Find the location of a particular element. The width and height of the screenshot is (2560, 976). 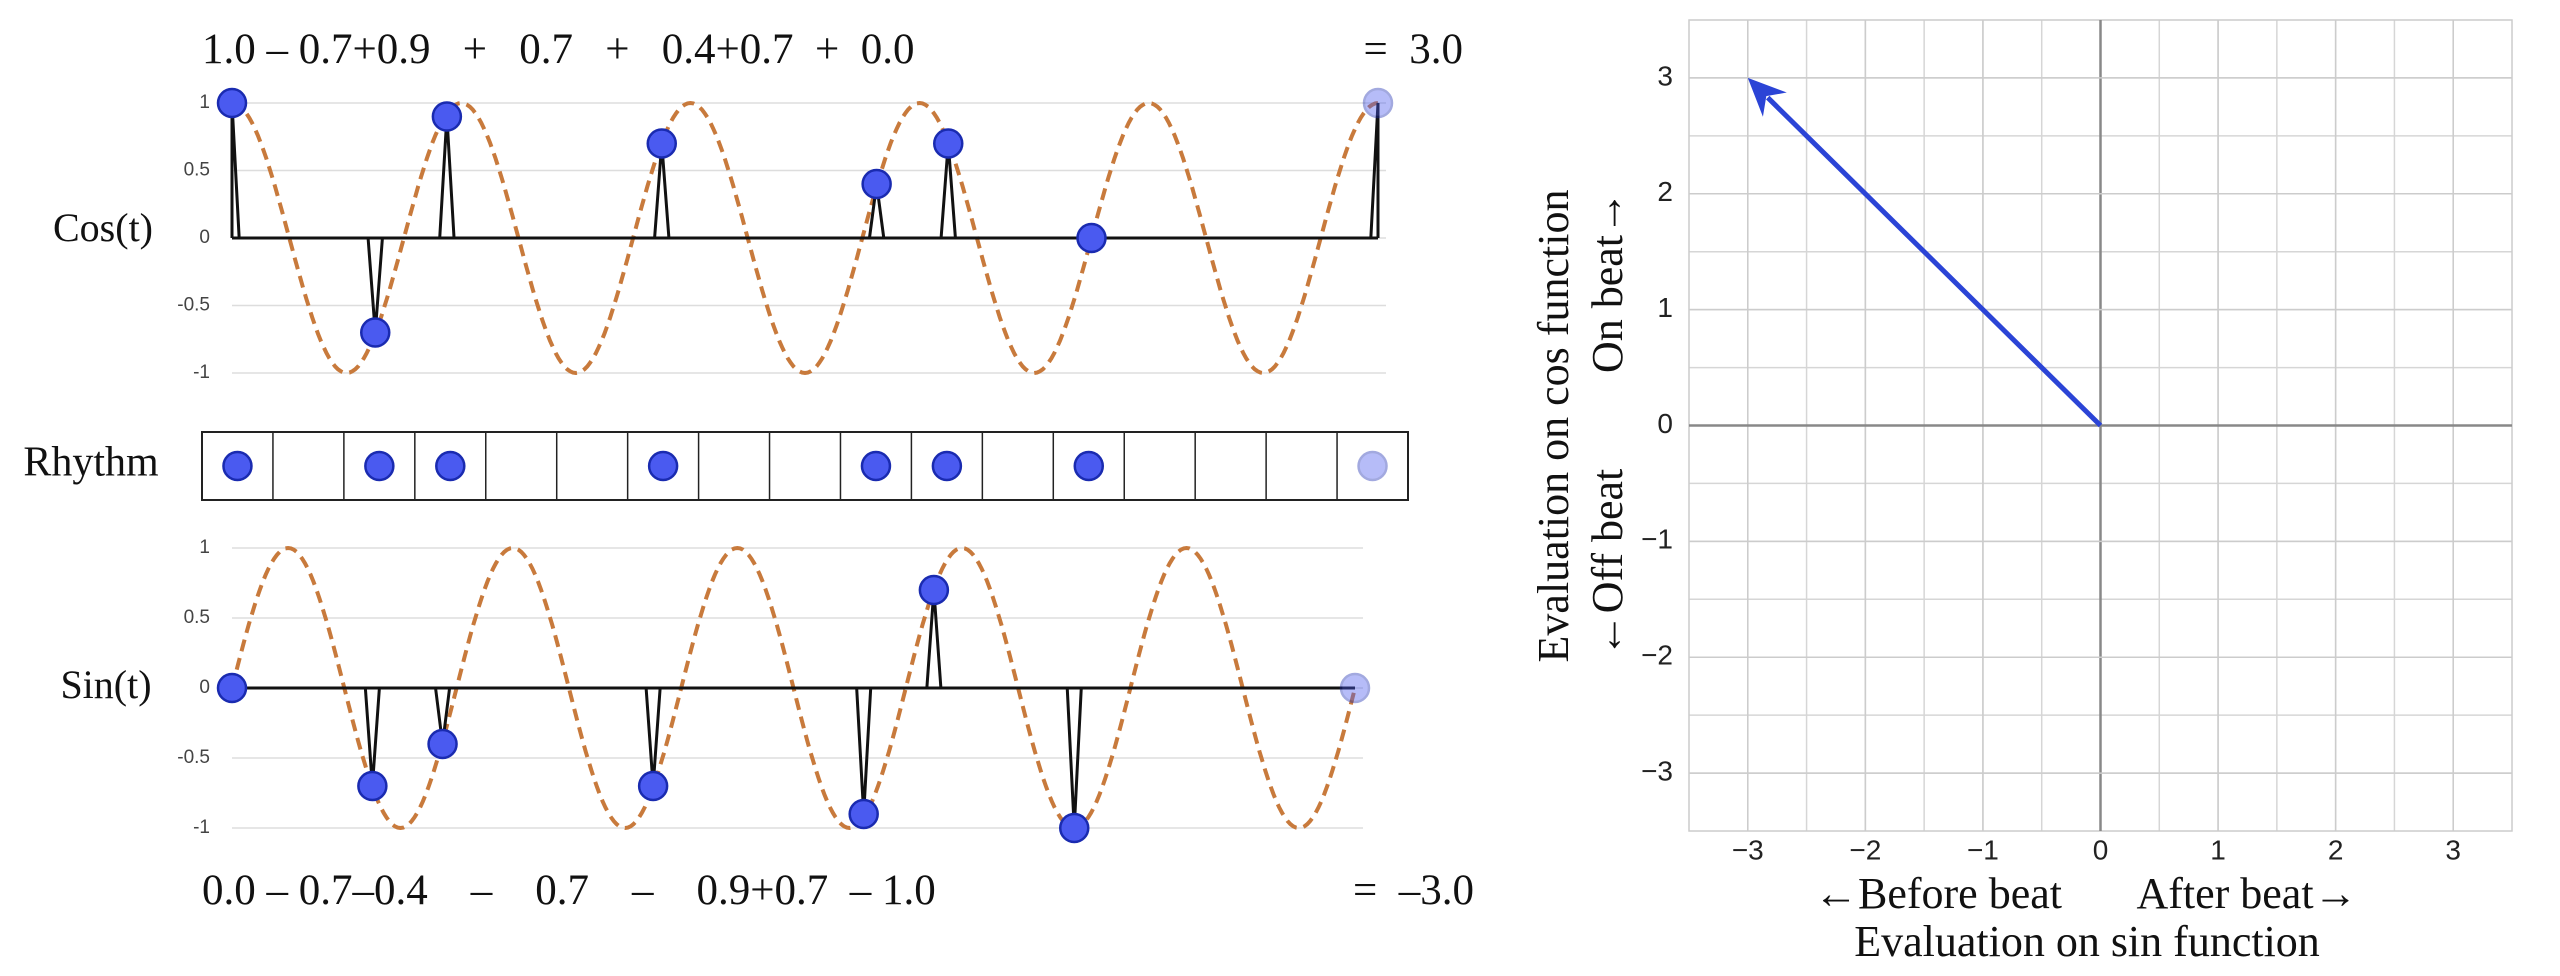

y-axis-label-bottom: ←Off beat is located at coordinates (1607, 563).